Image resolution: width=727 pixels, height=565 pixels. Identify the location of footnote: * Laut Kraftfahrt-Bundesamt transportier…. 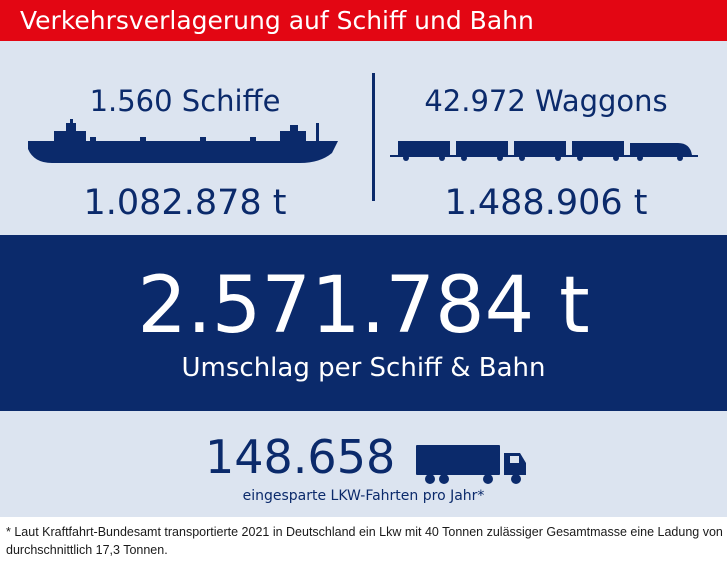
(364, 541).